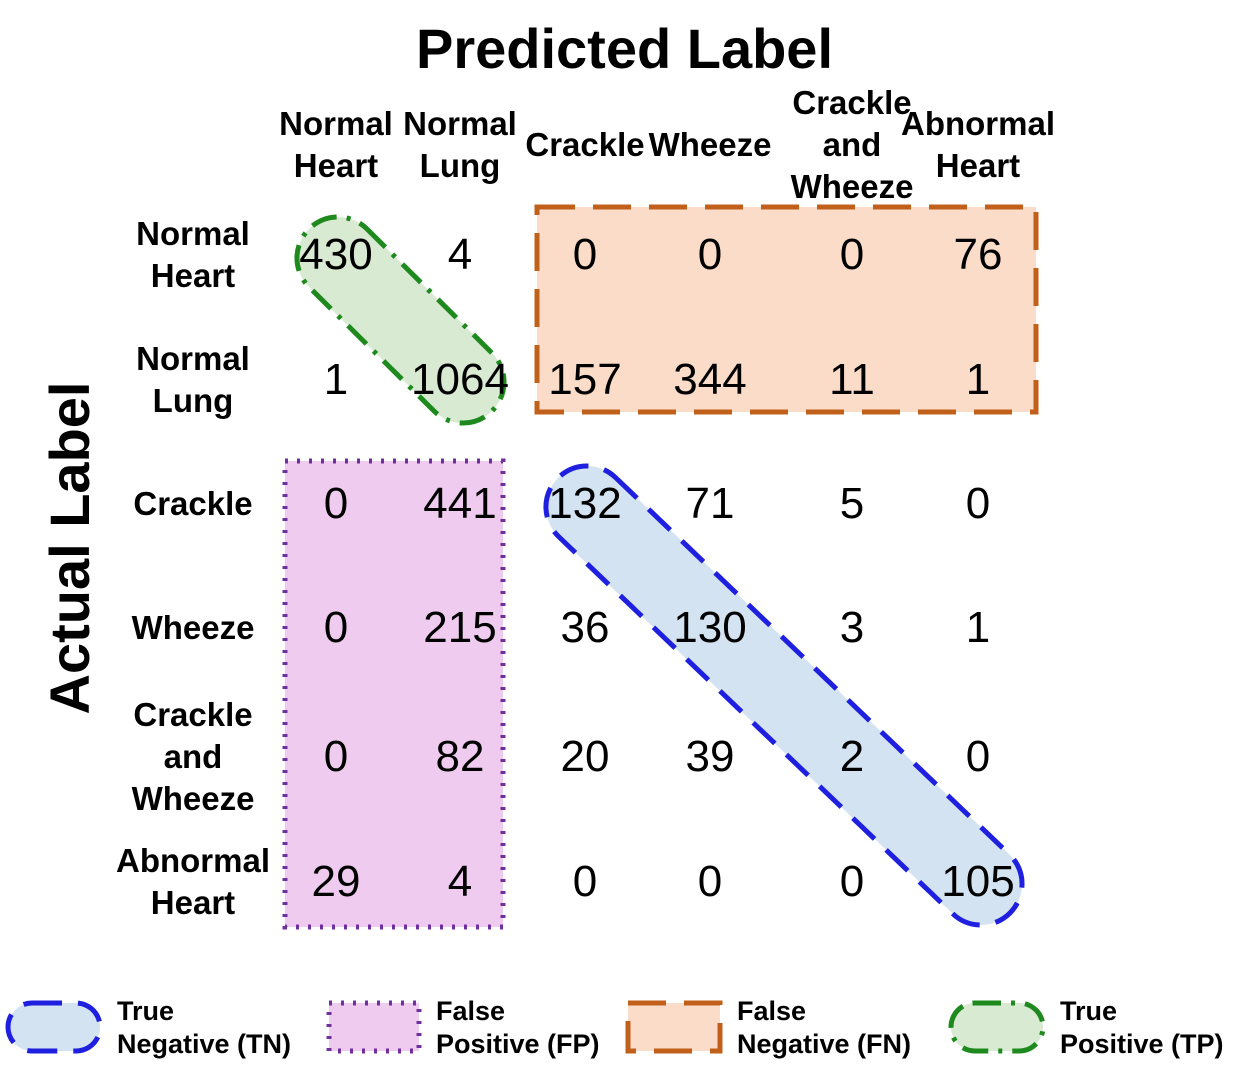 The image size is (1249, 1075). I want to click on column-label: Wheeze, so click(710, 144).